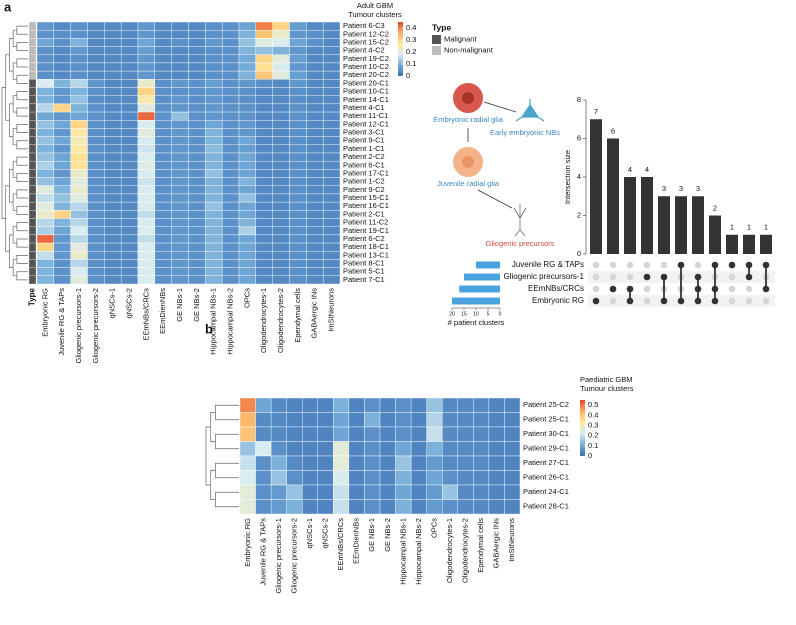 The width and height of the screenshot is (796, 625). I want to click on annotation-legend-title: Type, so click(441, 27).